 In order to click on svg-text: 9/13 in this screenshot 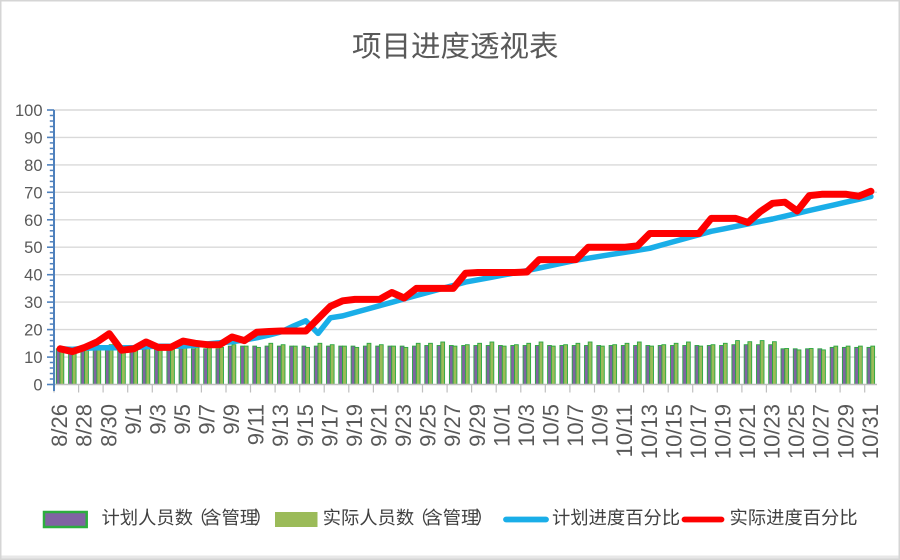, I will do `click(280, 425)`.